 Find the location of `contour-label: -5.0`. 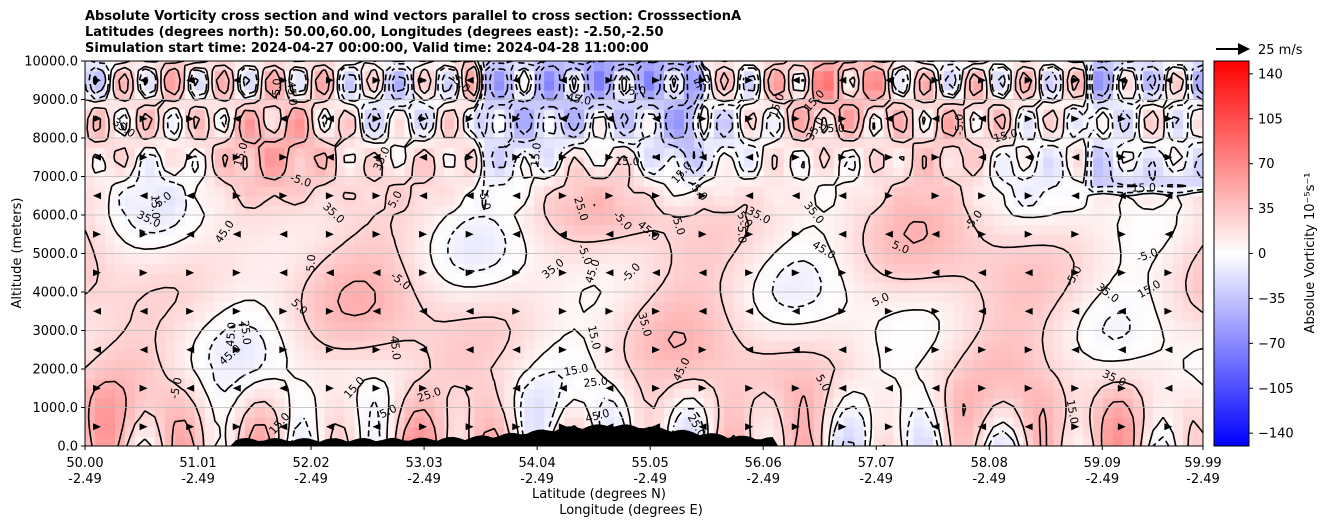

contour-label: -5.0 is located at coordinates (678, 224).